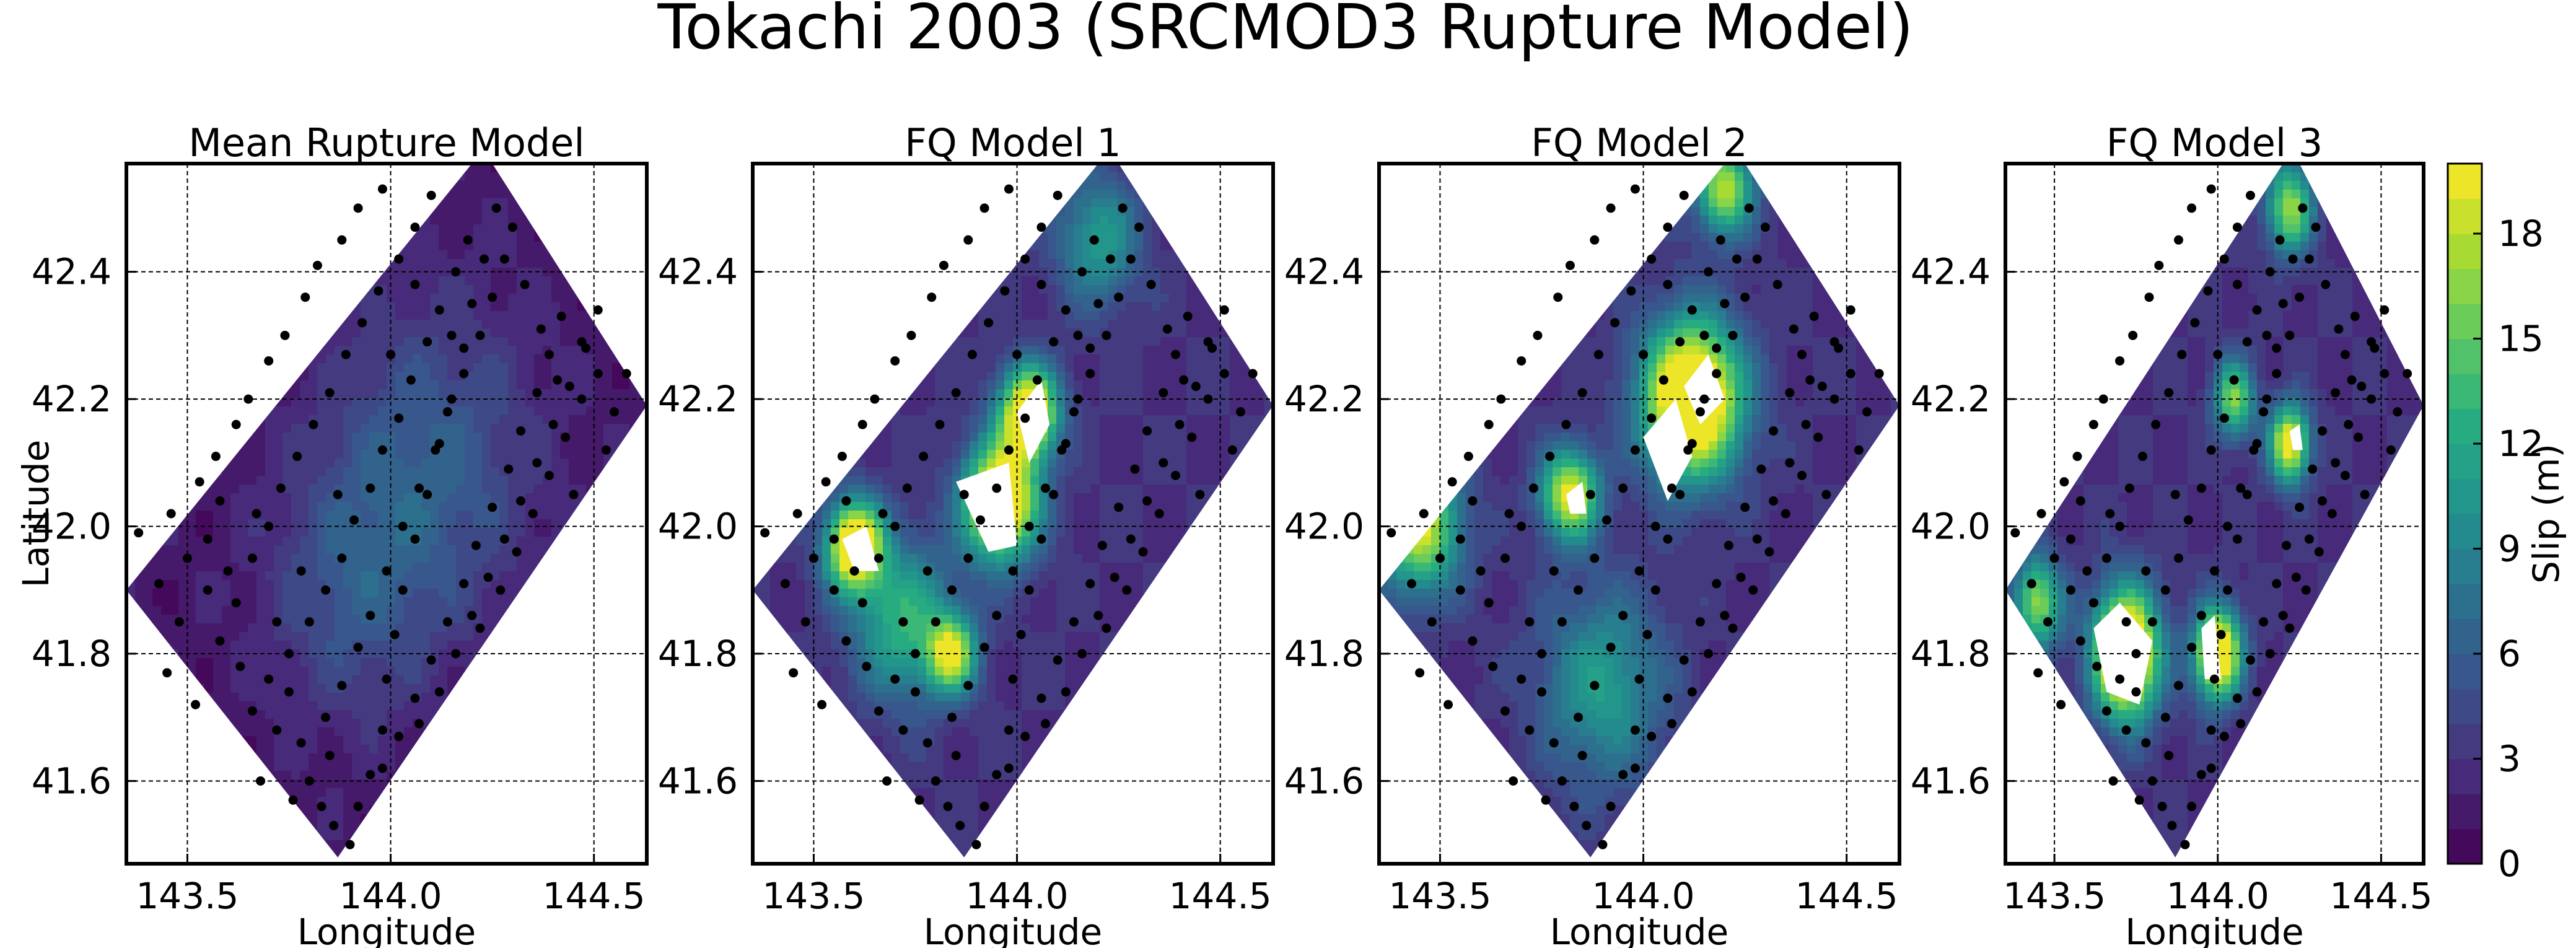 Image resolution: width=2576 pixels, height=948 pixels. What do you see at coordinates (391, 896) in the screenshot?
I see `x-tick-label: 144.0` at bounding box center [391, 896].